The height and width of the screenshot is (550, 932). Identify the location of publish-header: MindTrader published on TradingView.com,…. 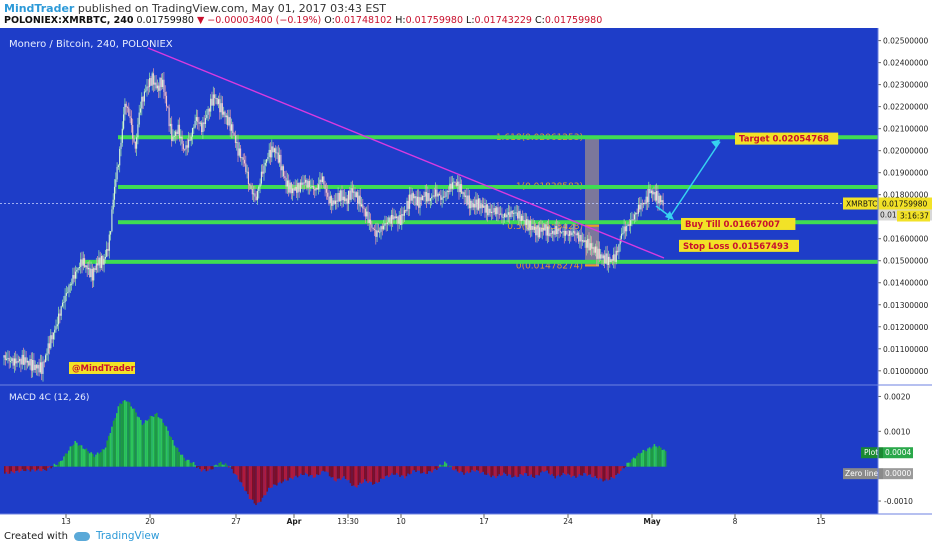
(195, 8).